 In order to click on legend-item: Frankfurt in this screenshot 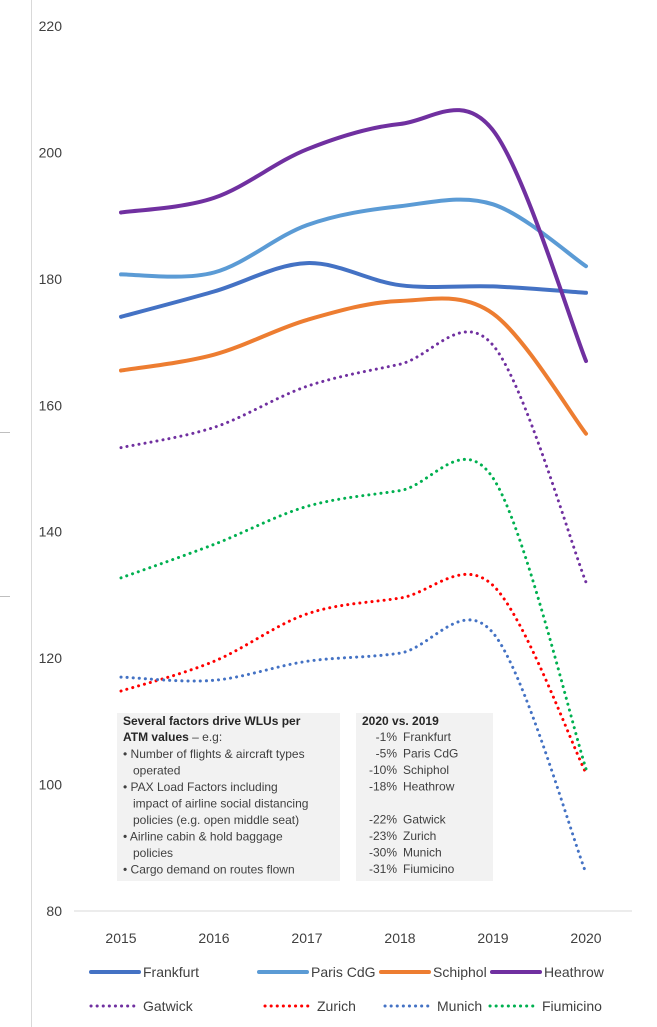, I will do `click(144, 972)`.